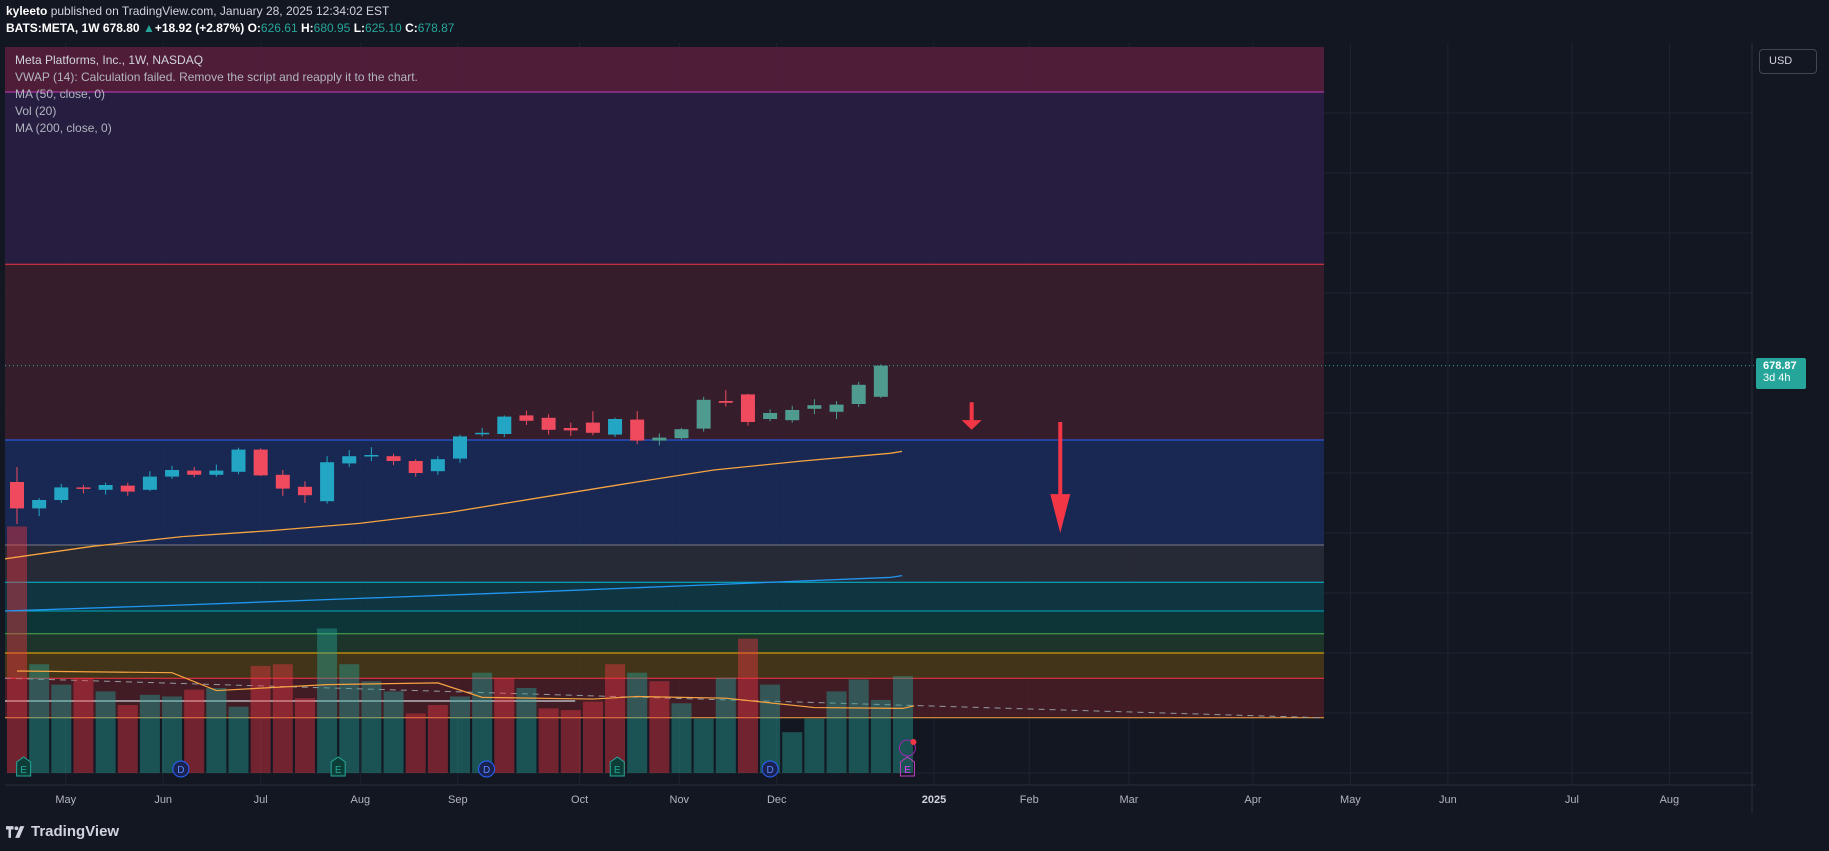 This screenshot has height=851, width=1829. I want to click on low-label: L:, so click(359, 28).